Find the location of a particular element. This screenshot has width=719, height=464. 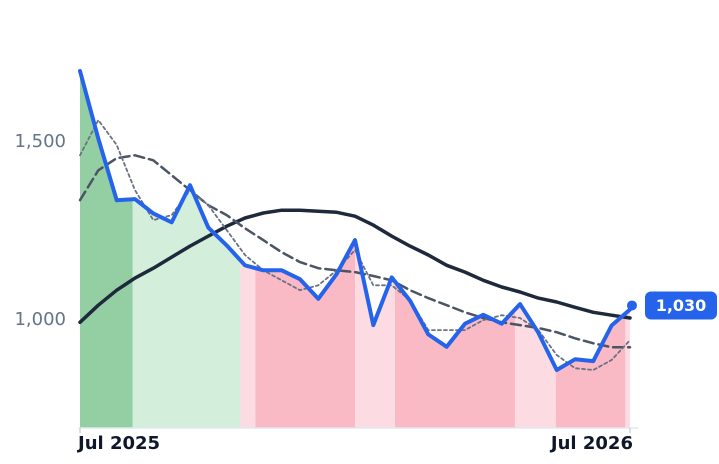

value-badge is located at coordinates (681, 305).